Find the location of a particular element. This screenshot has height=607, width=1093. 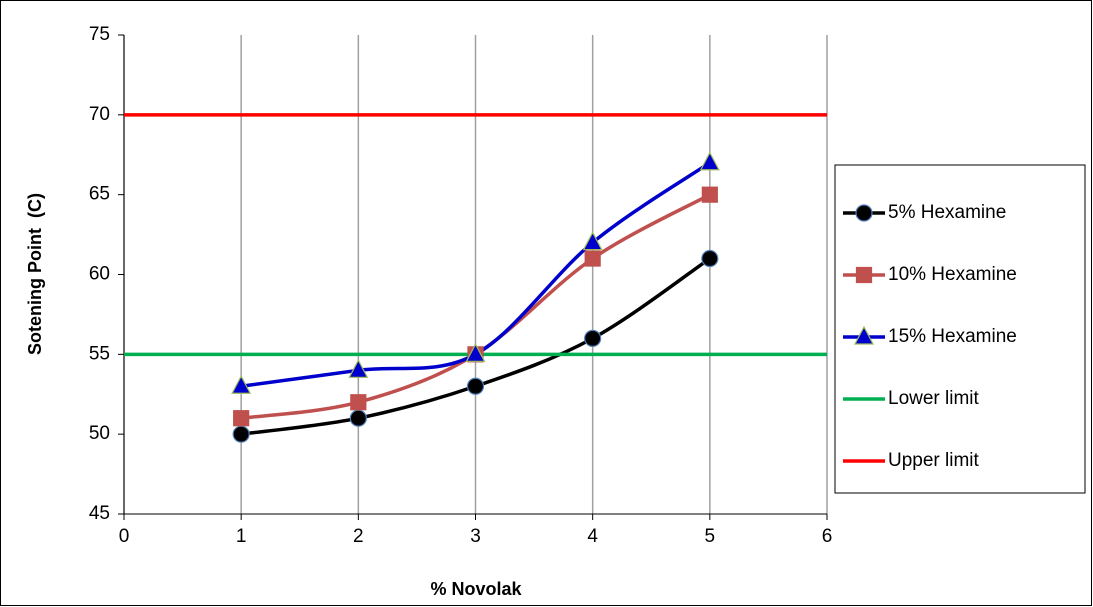

legend-label: 15% Hexamine is located at coordinates (952, 336).